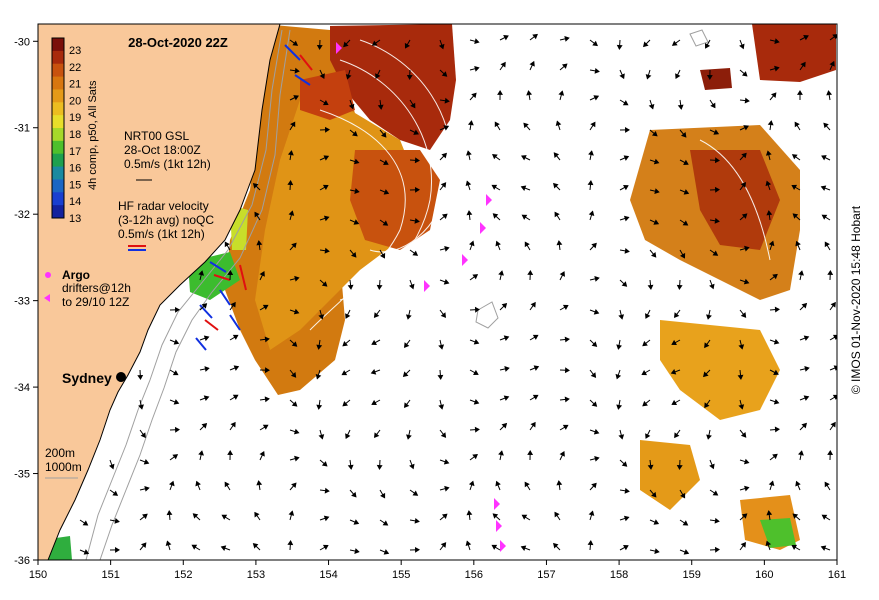 This screenshot has width=879, height=600. What do you see at coordinates (26, 301) in the screenshot?
I see `latitude-axis: -30 -31 -32 -33 -34 -35 -36` at bounding box center [26, 301].